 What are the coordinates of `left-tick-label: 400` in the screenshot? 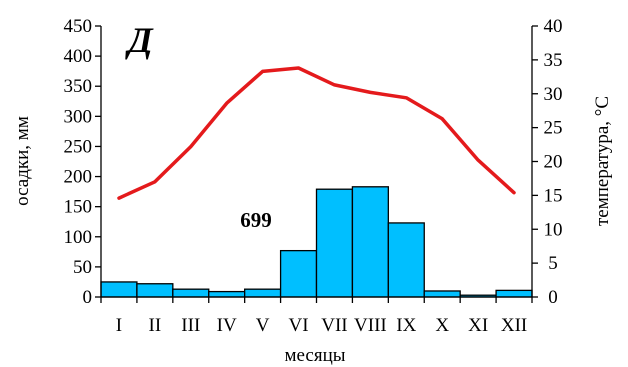 It's located at (78, 56).